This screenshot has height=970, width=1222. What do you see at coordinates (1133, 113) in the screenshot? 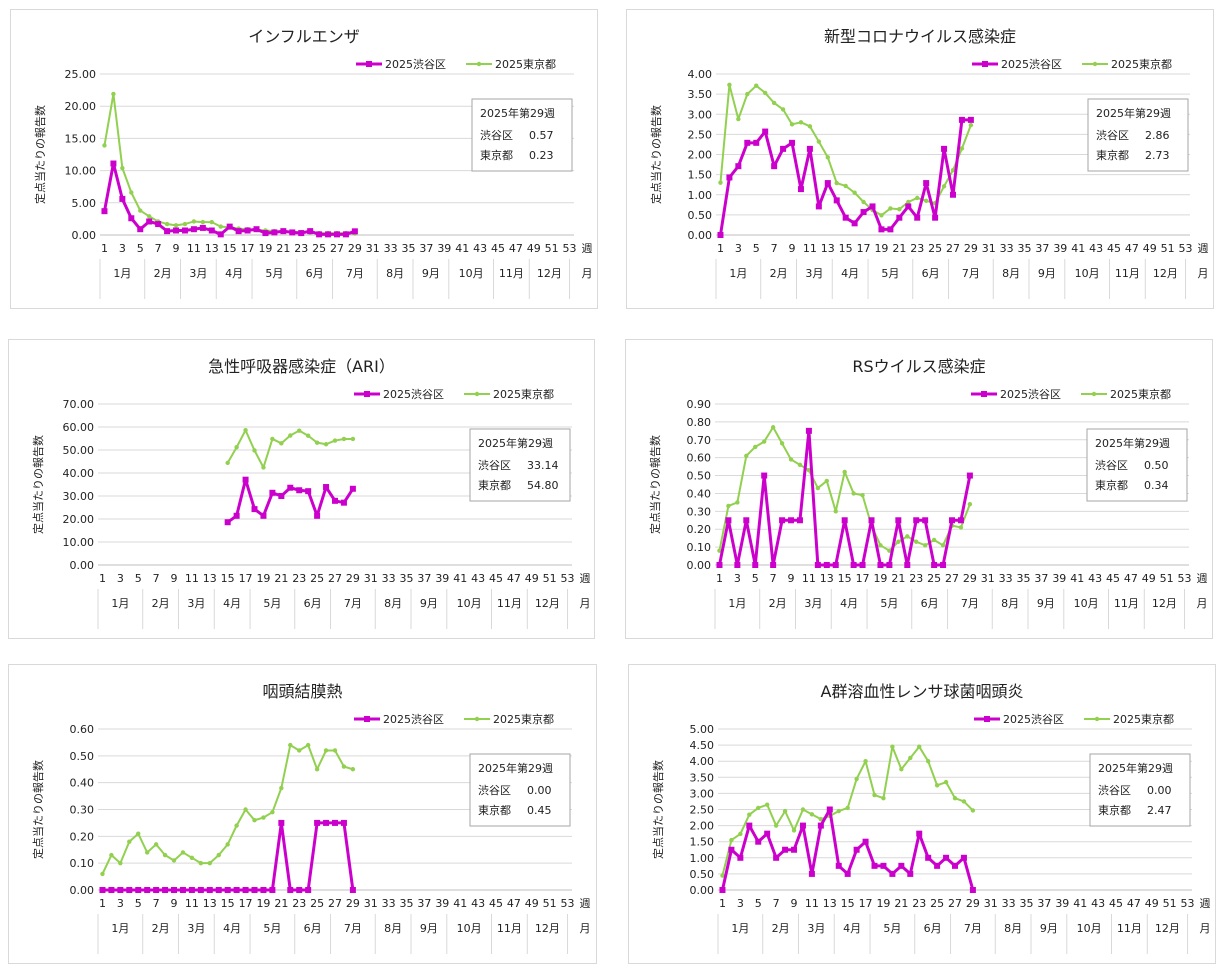
I see `info-box-header: 2025年第29週` at bounding box center [1133, 113].